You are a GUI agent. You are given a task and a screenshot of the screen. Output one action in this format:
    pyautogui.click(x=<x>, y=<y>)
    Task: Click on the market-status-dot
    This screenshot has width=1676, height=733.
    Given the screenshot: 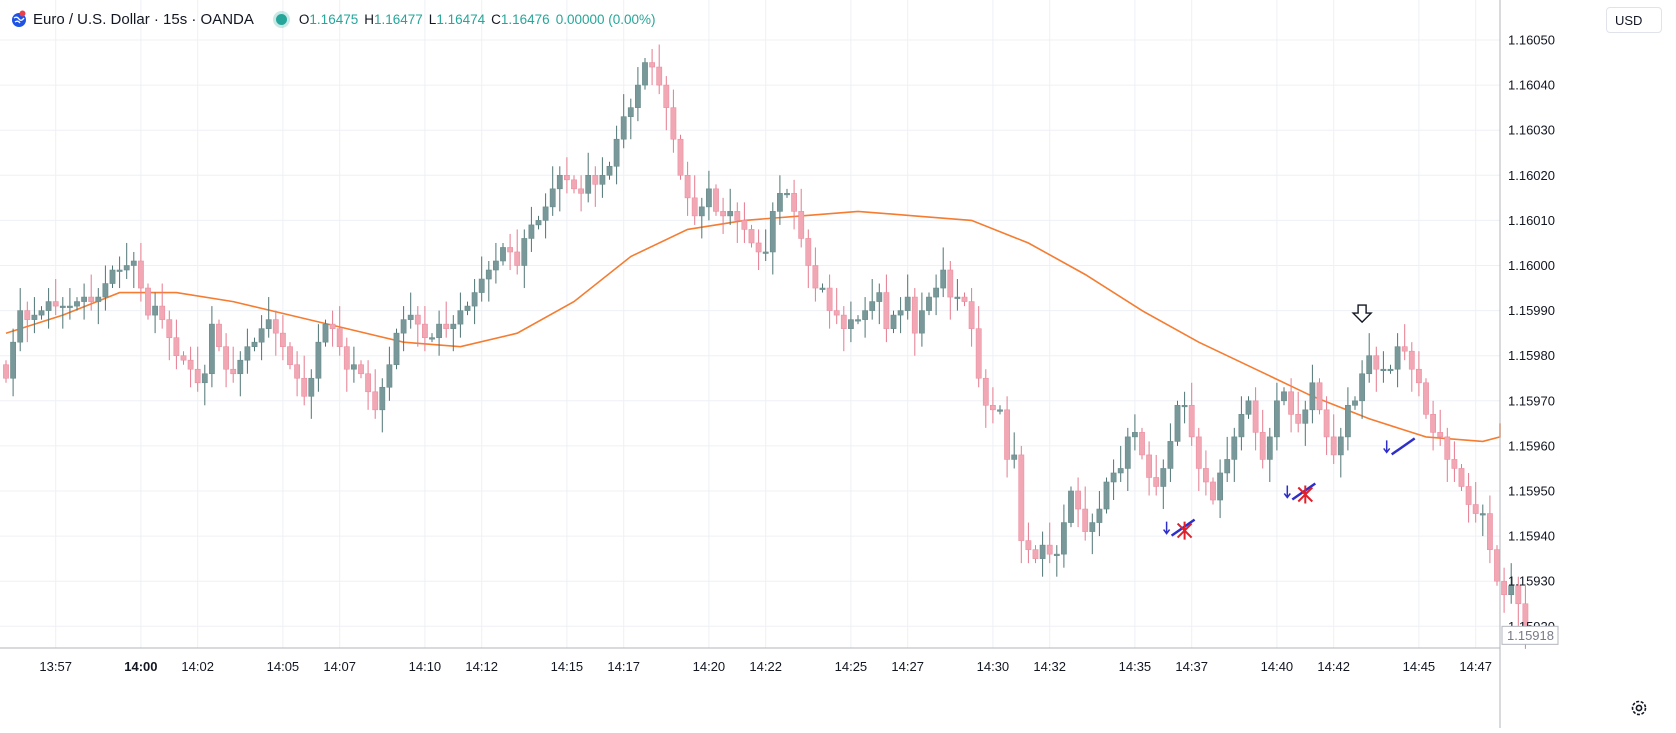 What is the action you would take?
    pyautogui.click(x=281, y=19)
    